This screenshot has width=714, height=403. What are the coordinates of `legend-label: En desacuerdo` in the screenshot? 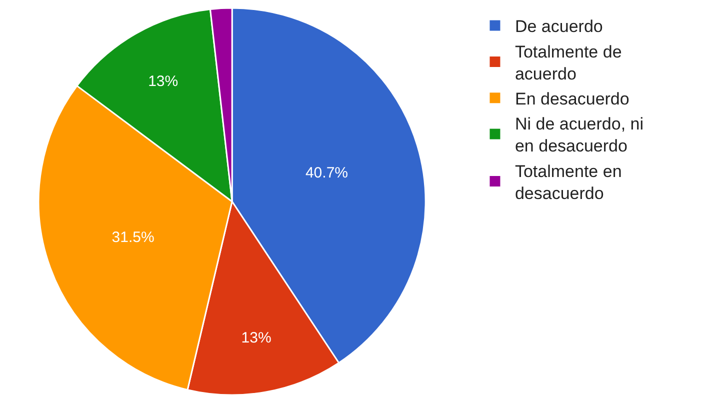 It's located at (572, 98).